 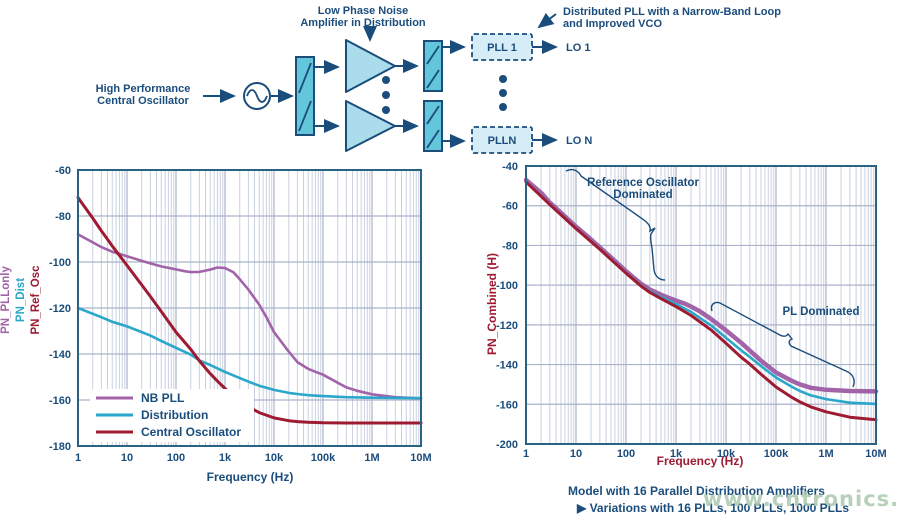 I want to click on dpll-label-arrow, so click(x=547, y=20).